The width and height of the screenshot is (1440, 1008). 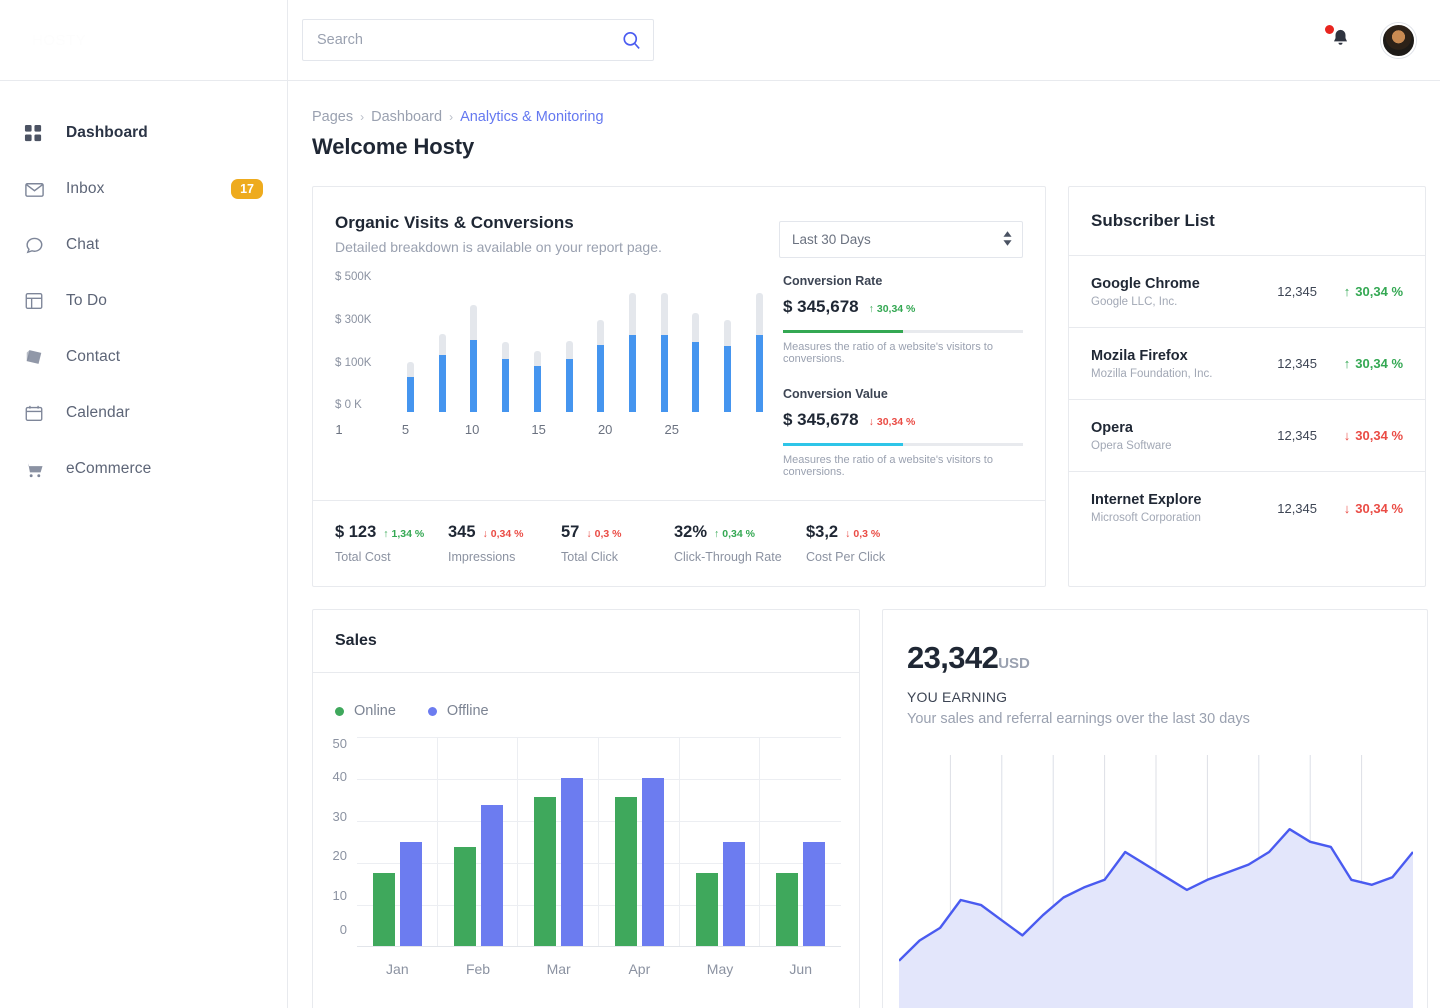 I want to click on sidebar-item-contact: Contact, so click(x=143, y=357).